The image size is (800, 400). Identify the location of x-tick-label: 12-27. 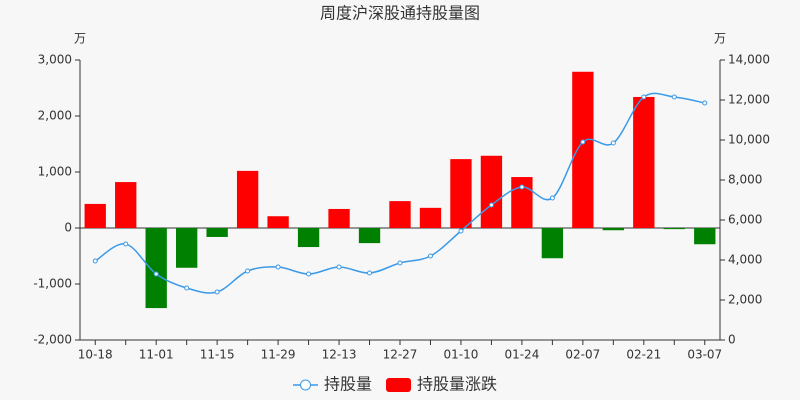
(400, 355).